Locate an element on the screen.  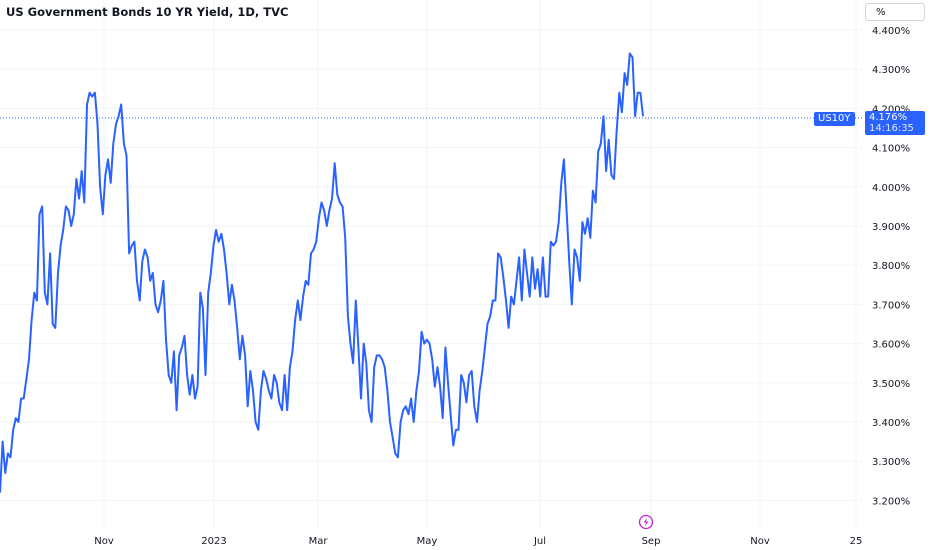
y-tick-label: 3.300% is located at coordinates (891, 462).